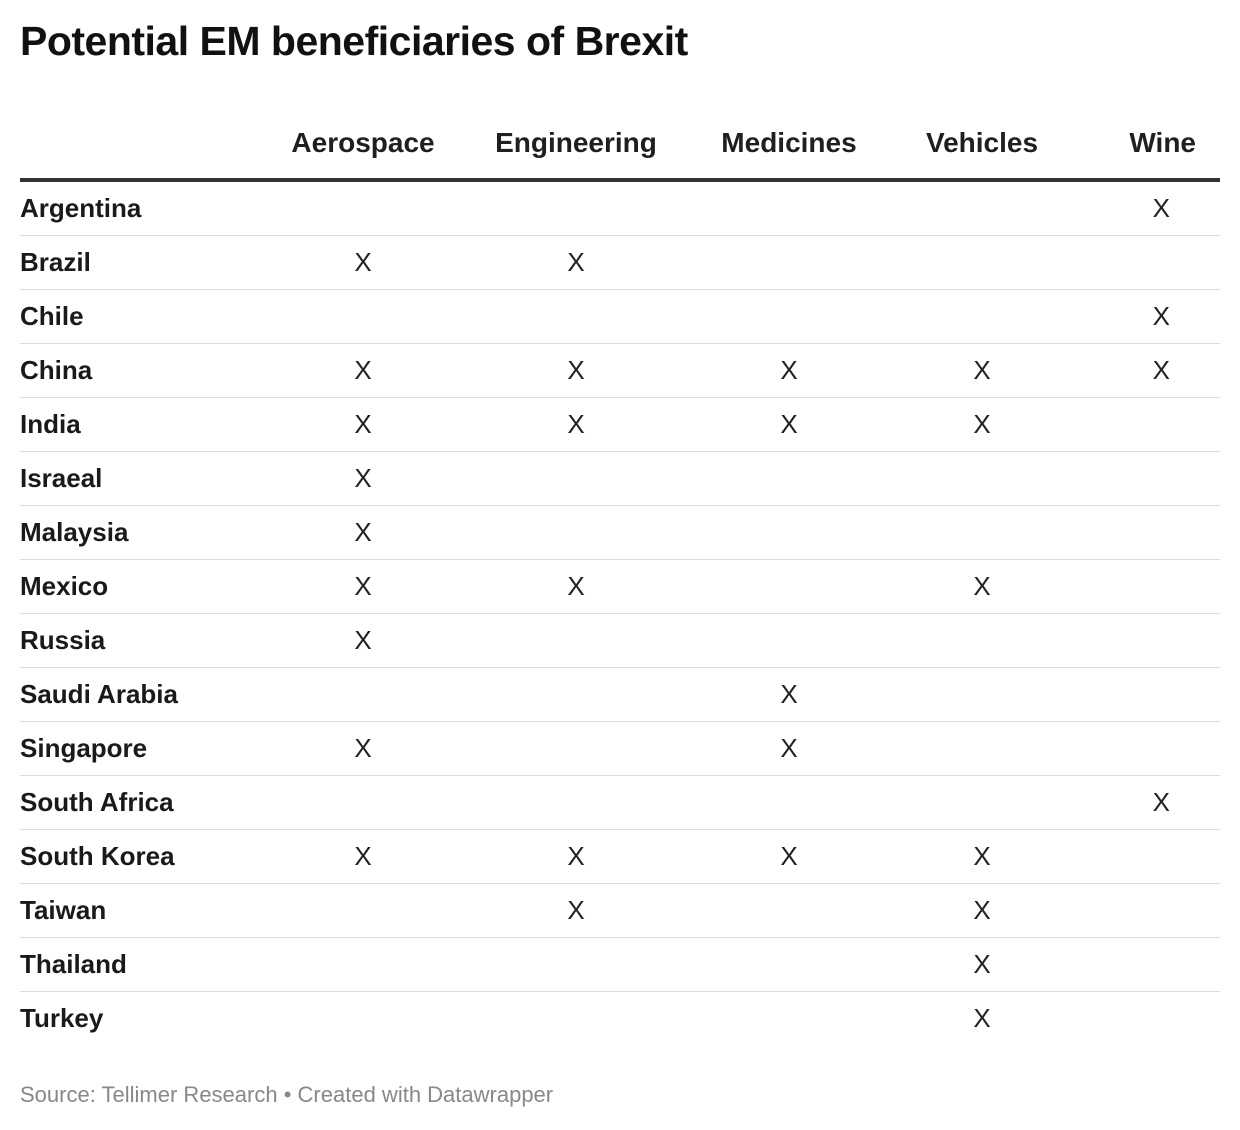  I want to click on table-row: Thailand X, so click(620, 964).